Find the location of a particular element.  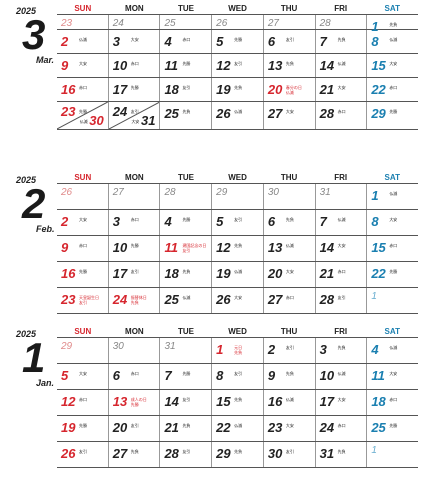

day-cell: 12 先負 is located at coordinates (238, 248).